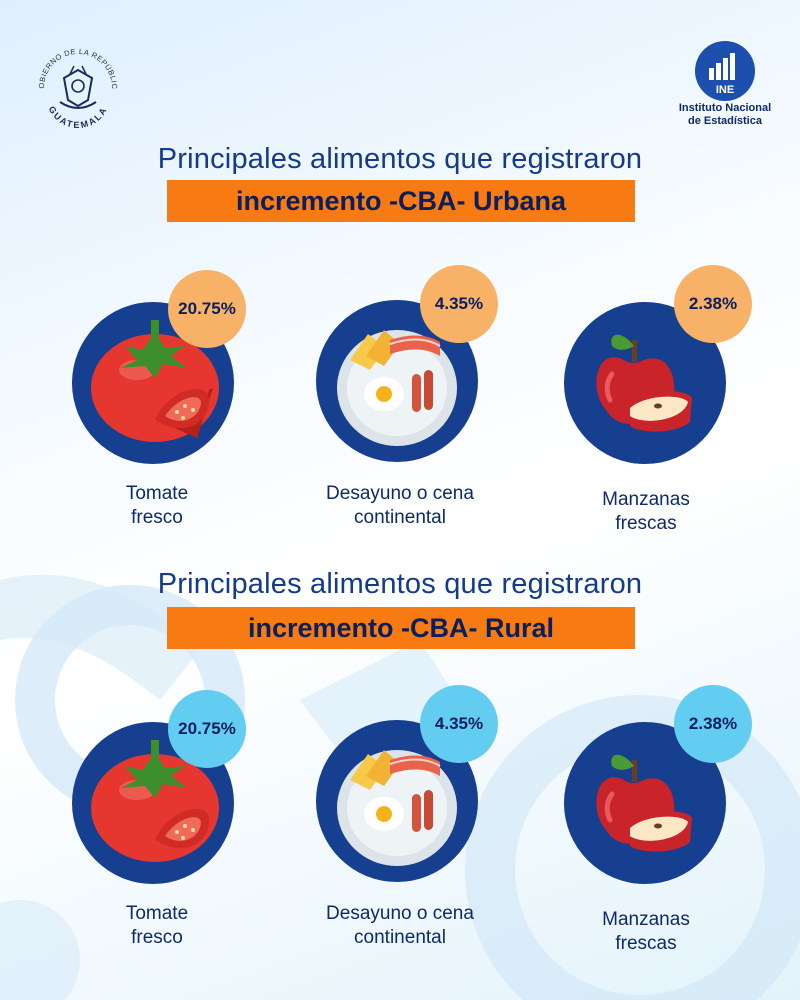 The width and height of the screenshot is (800, 1000). I want to click on food-item-apple-rural: 2.38% Manzanas frescas, so click(646, 822).